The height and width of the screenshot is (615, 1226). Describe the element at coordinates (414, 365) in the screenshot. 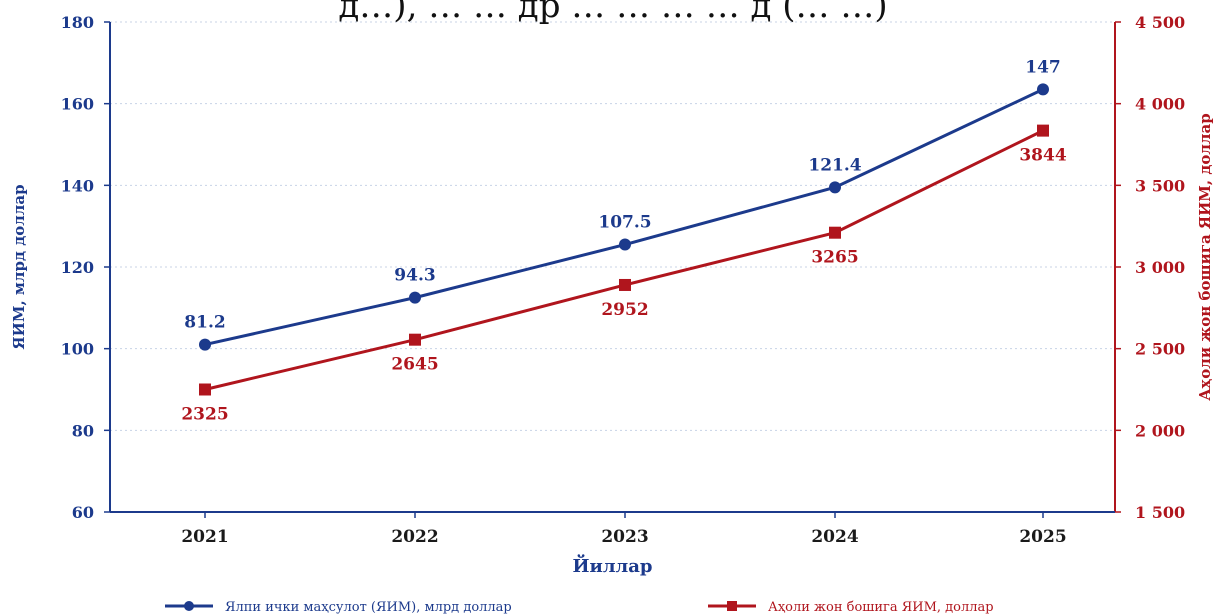

I see `data-label: 2645` at that location.